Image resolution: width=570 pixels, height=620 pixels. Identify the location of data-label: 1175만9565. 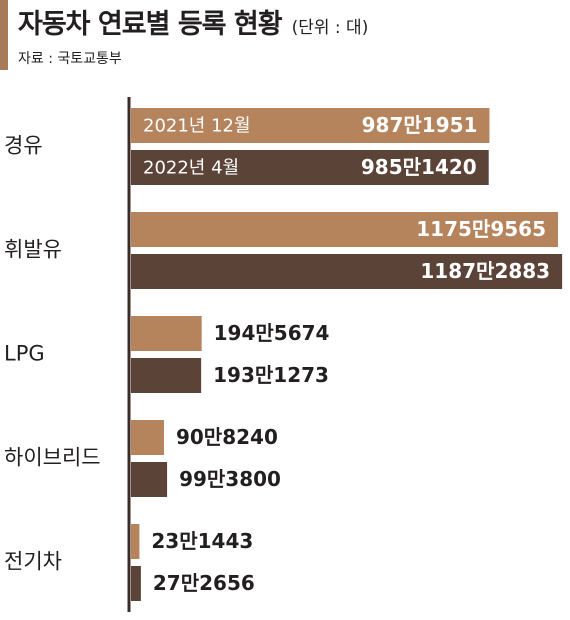
(481, 229).